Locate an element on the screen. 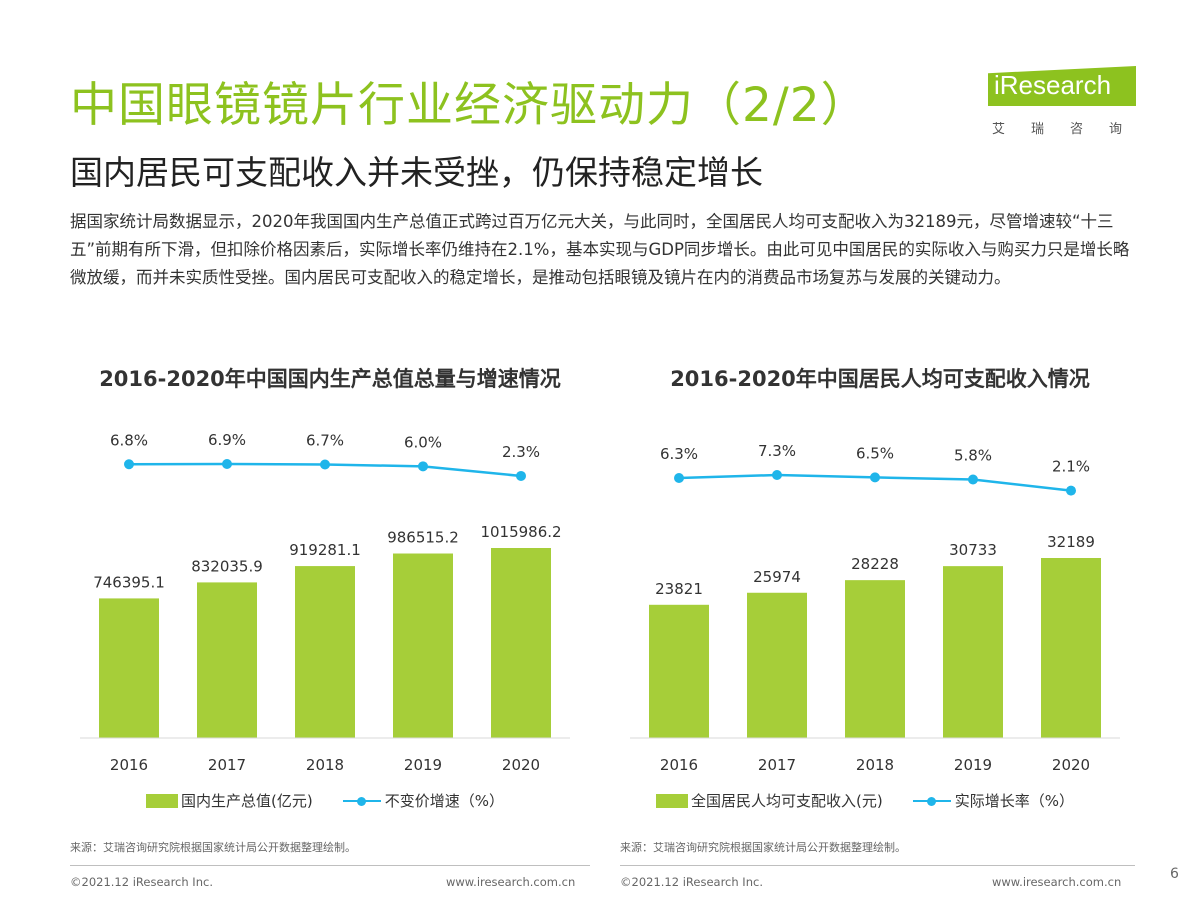 The width and height of the screenshot is (1200, 900). footer-copyright-left: ©2021.12 iResearch Inc. is located at coordinates (141, 882).